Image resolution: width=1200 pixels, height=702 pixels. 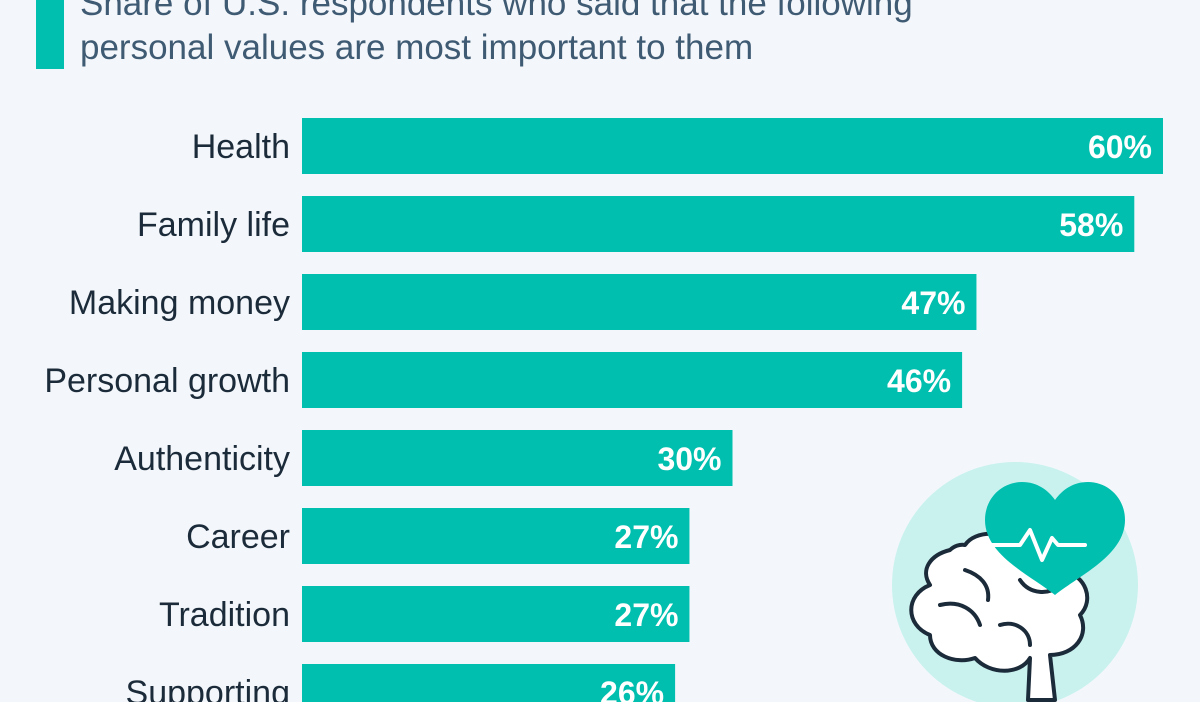 I want to click on category-label: Authenticity, so click(x=202, y=459).